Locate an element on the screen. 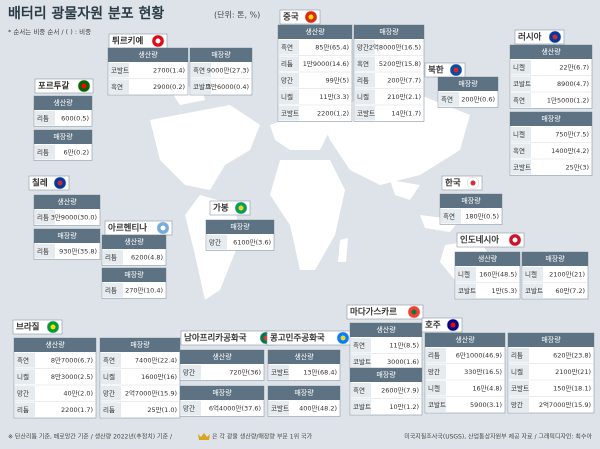 The image size is (600, 449). mineral-value: 2200(1.7) is located at coordinates (77, 410).